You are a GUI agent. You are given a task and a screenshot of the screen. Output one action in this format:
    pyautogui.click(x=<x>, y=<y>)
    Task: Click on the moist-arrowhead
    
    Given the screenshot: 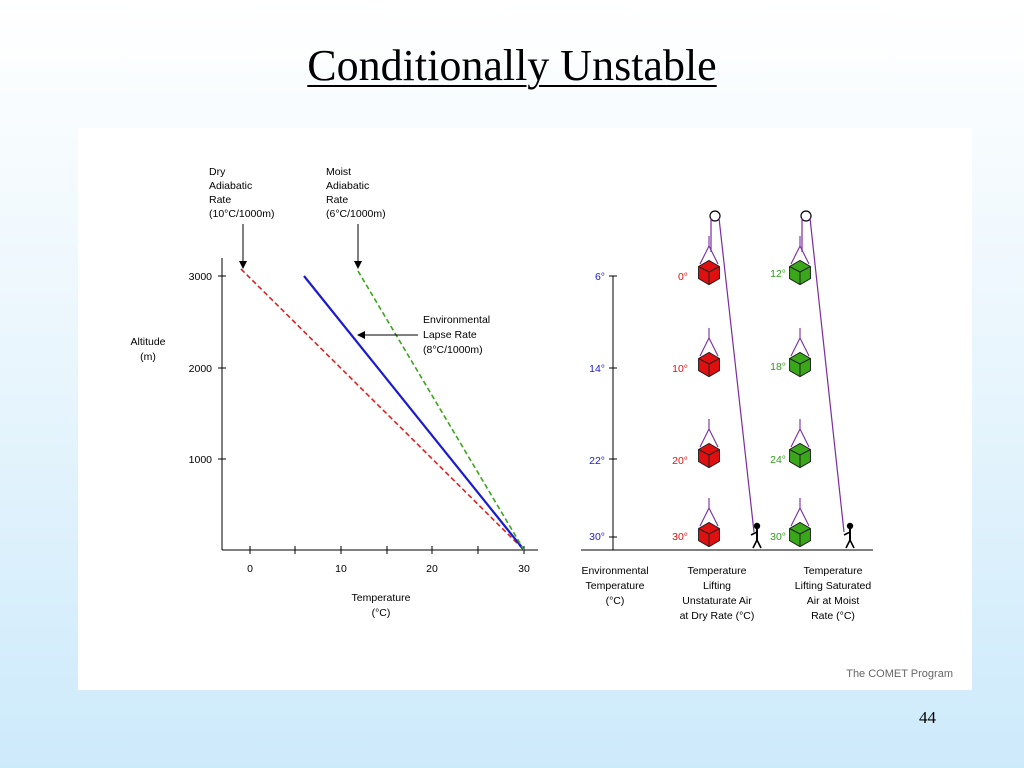 What is the action you would take?
    pyautogui.click(x=358, y=265)
    